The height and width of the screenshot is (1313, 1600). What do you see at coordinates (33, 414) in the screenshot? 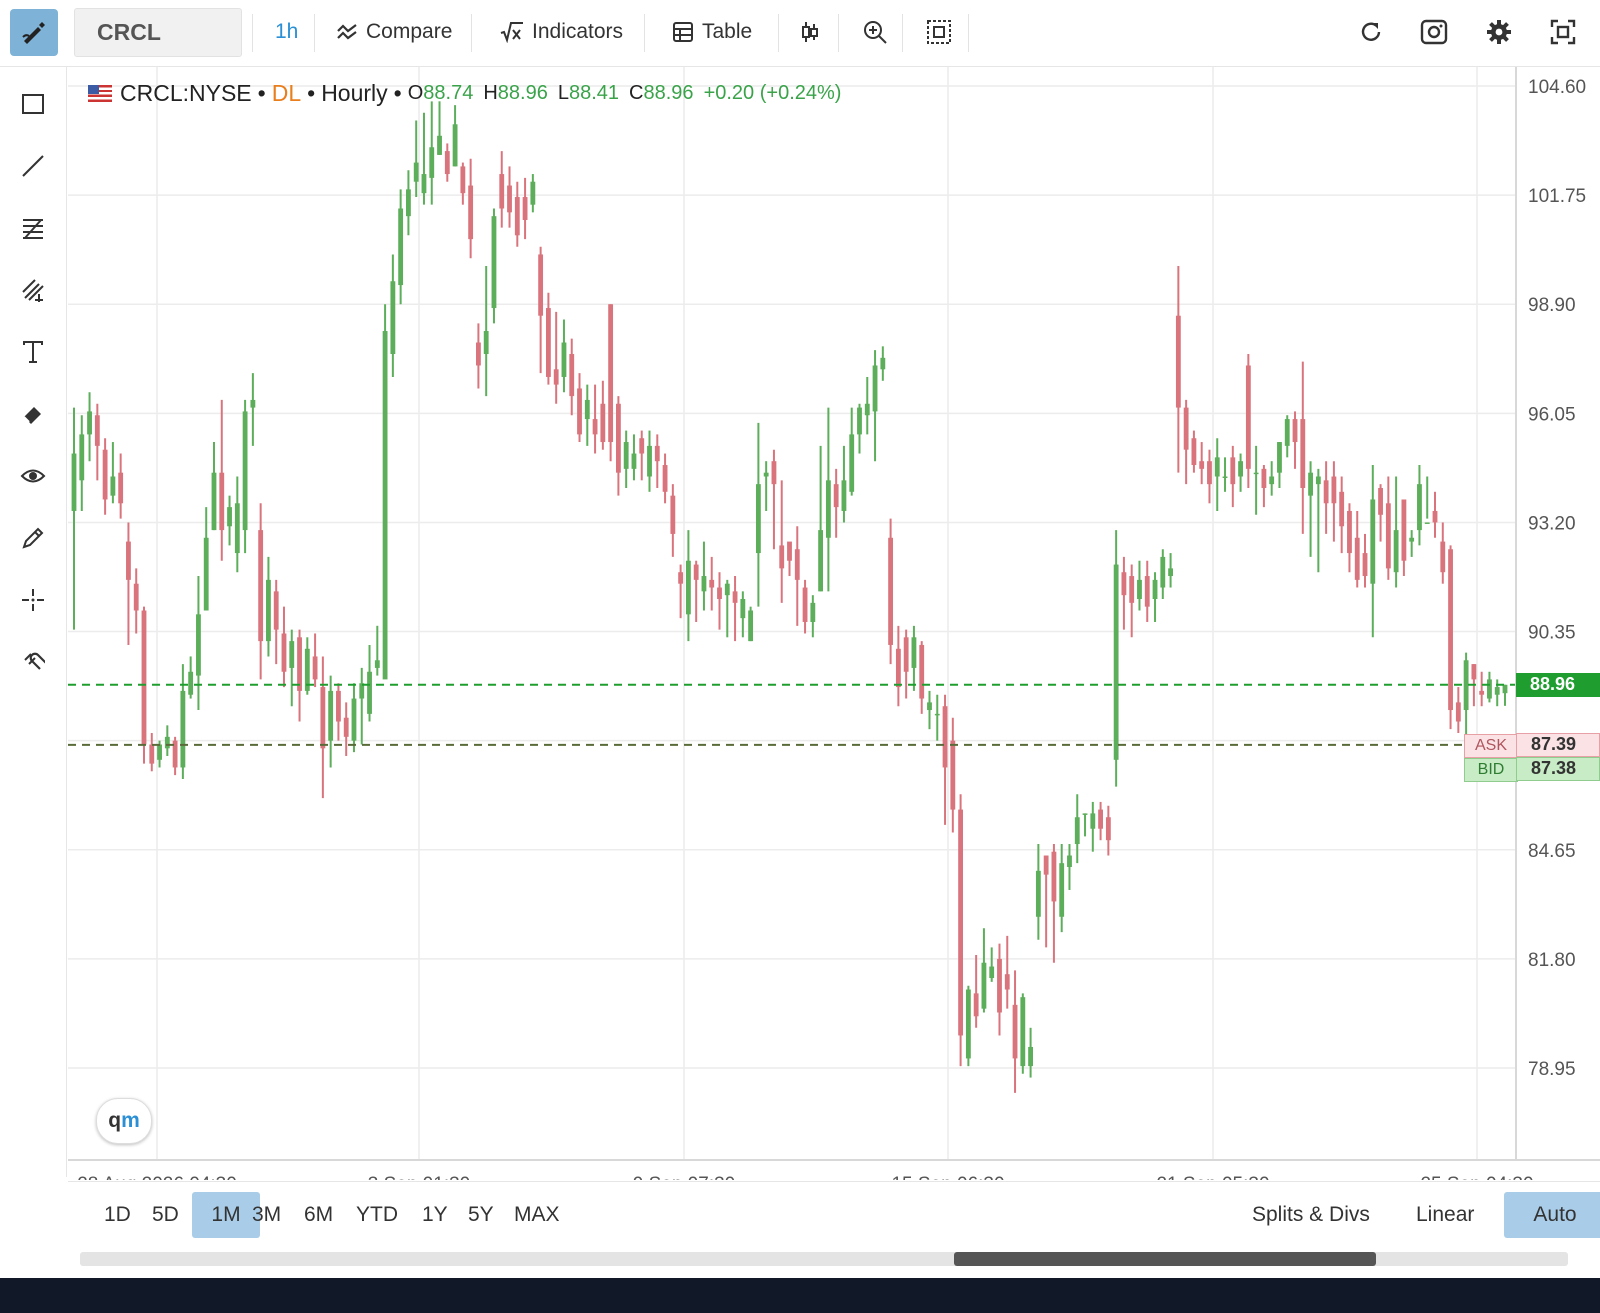
I see `eraser-tool` at bounding box center [33, 414].